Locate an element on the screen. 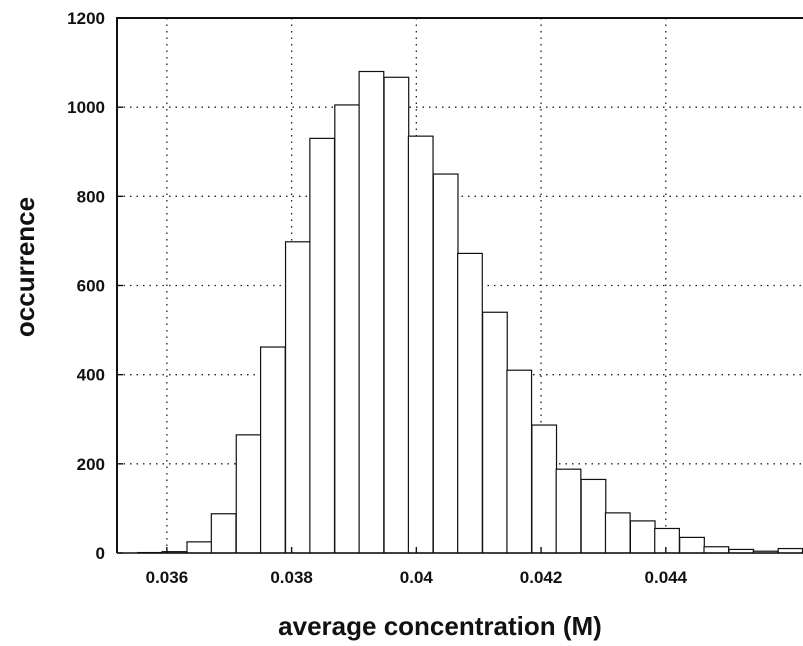  y-tick-labels: 0 200 400 600 800 1000 1200 is located at coordinates (86, 286).